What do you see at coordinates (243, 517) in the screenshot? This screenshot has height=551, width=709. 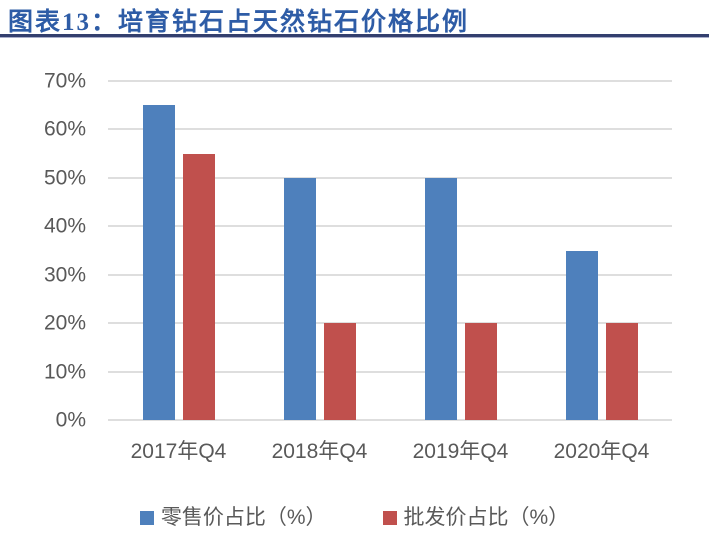 I see `legend-label-retail: 零售价占比（%）` at bounding box center [243, 517].